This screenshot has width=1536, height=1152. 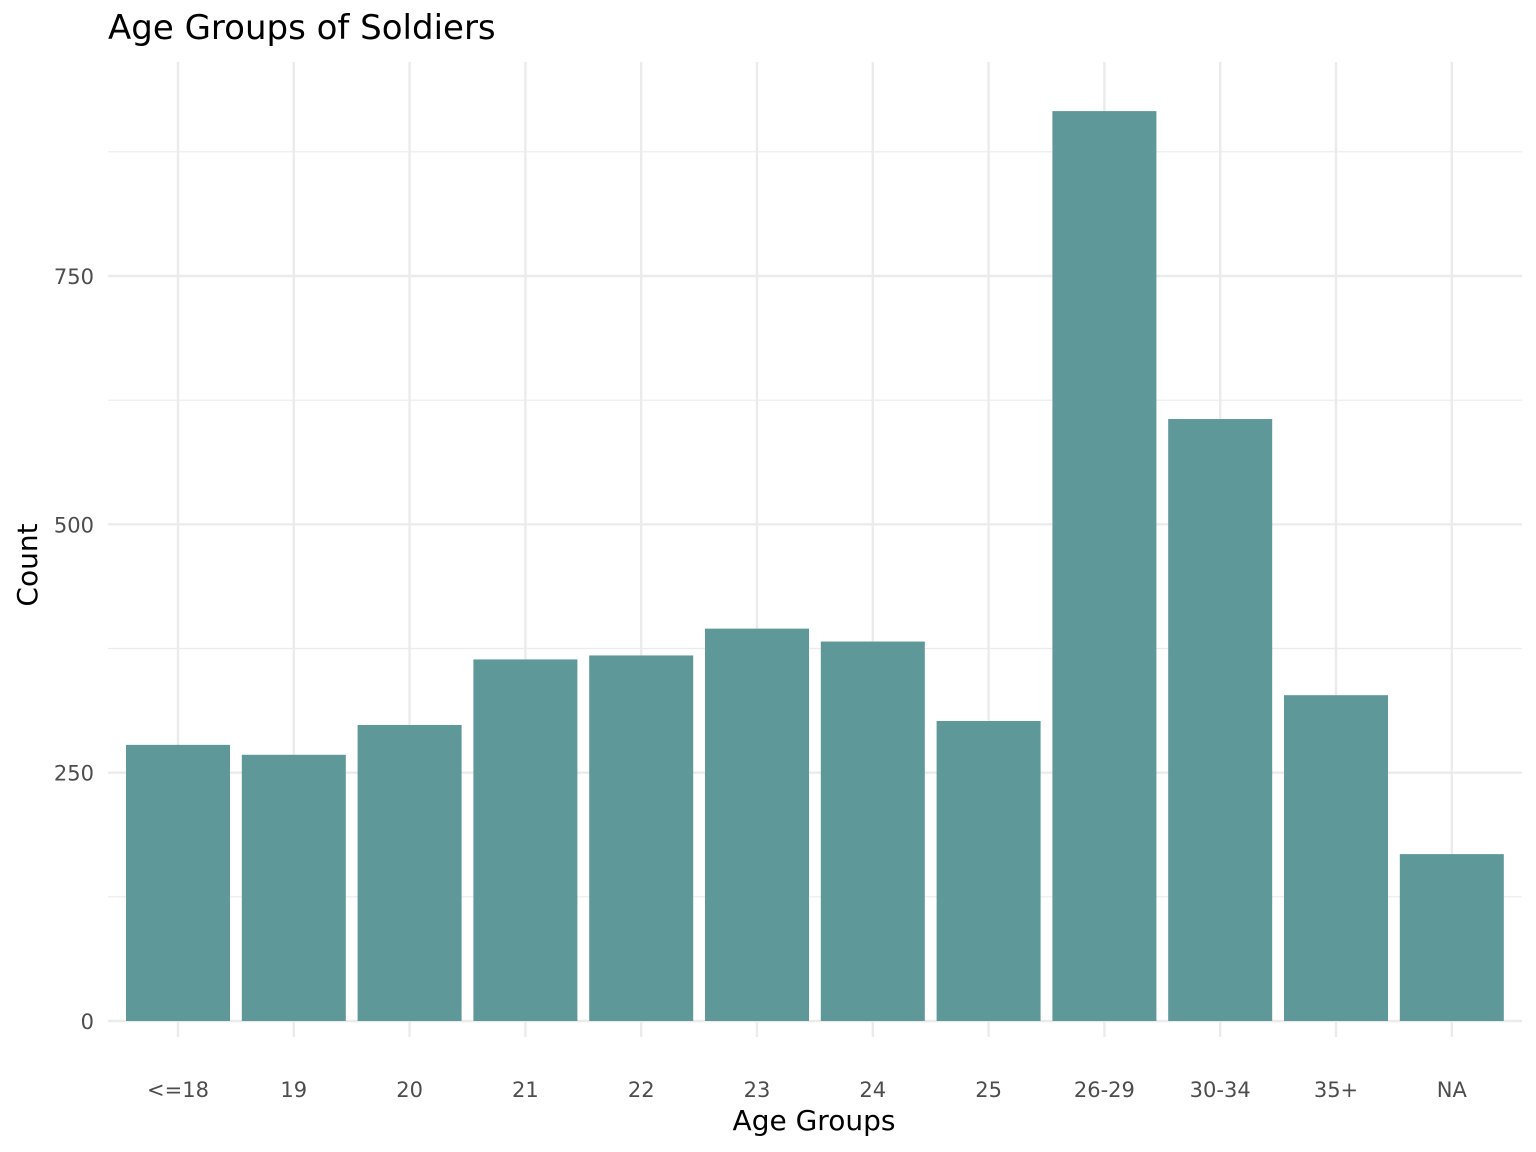 I want to click on x-tick-label: 21, so click(x=525, y=1090).